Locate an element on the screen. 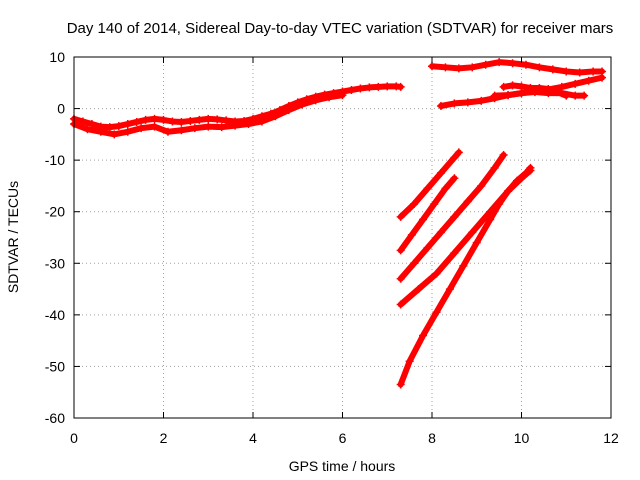  y-tick-label: -40 is located at coordinates (55, 315).